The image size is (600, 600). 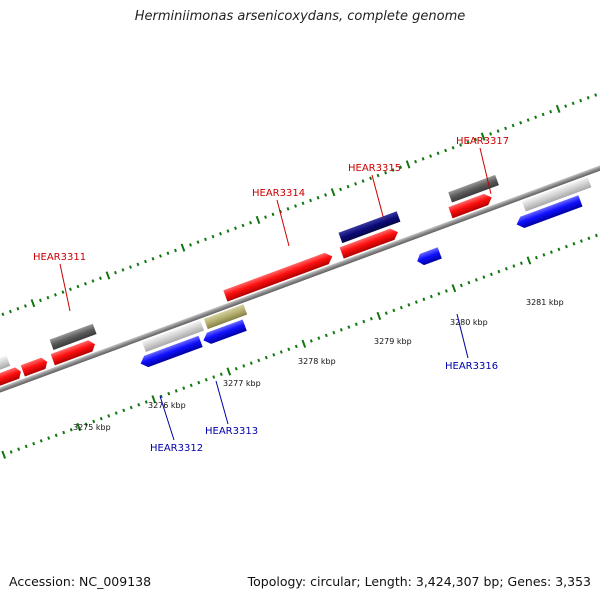 What do you see at coordinates (369, 243) in the screenshot?
I see `gene-arrow-forward-hear3315` at bounding box center [369, 243].